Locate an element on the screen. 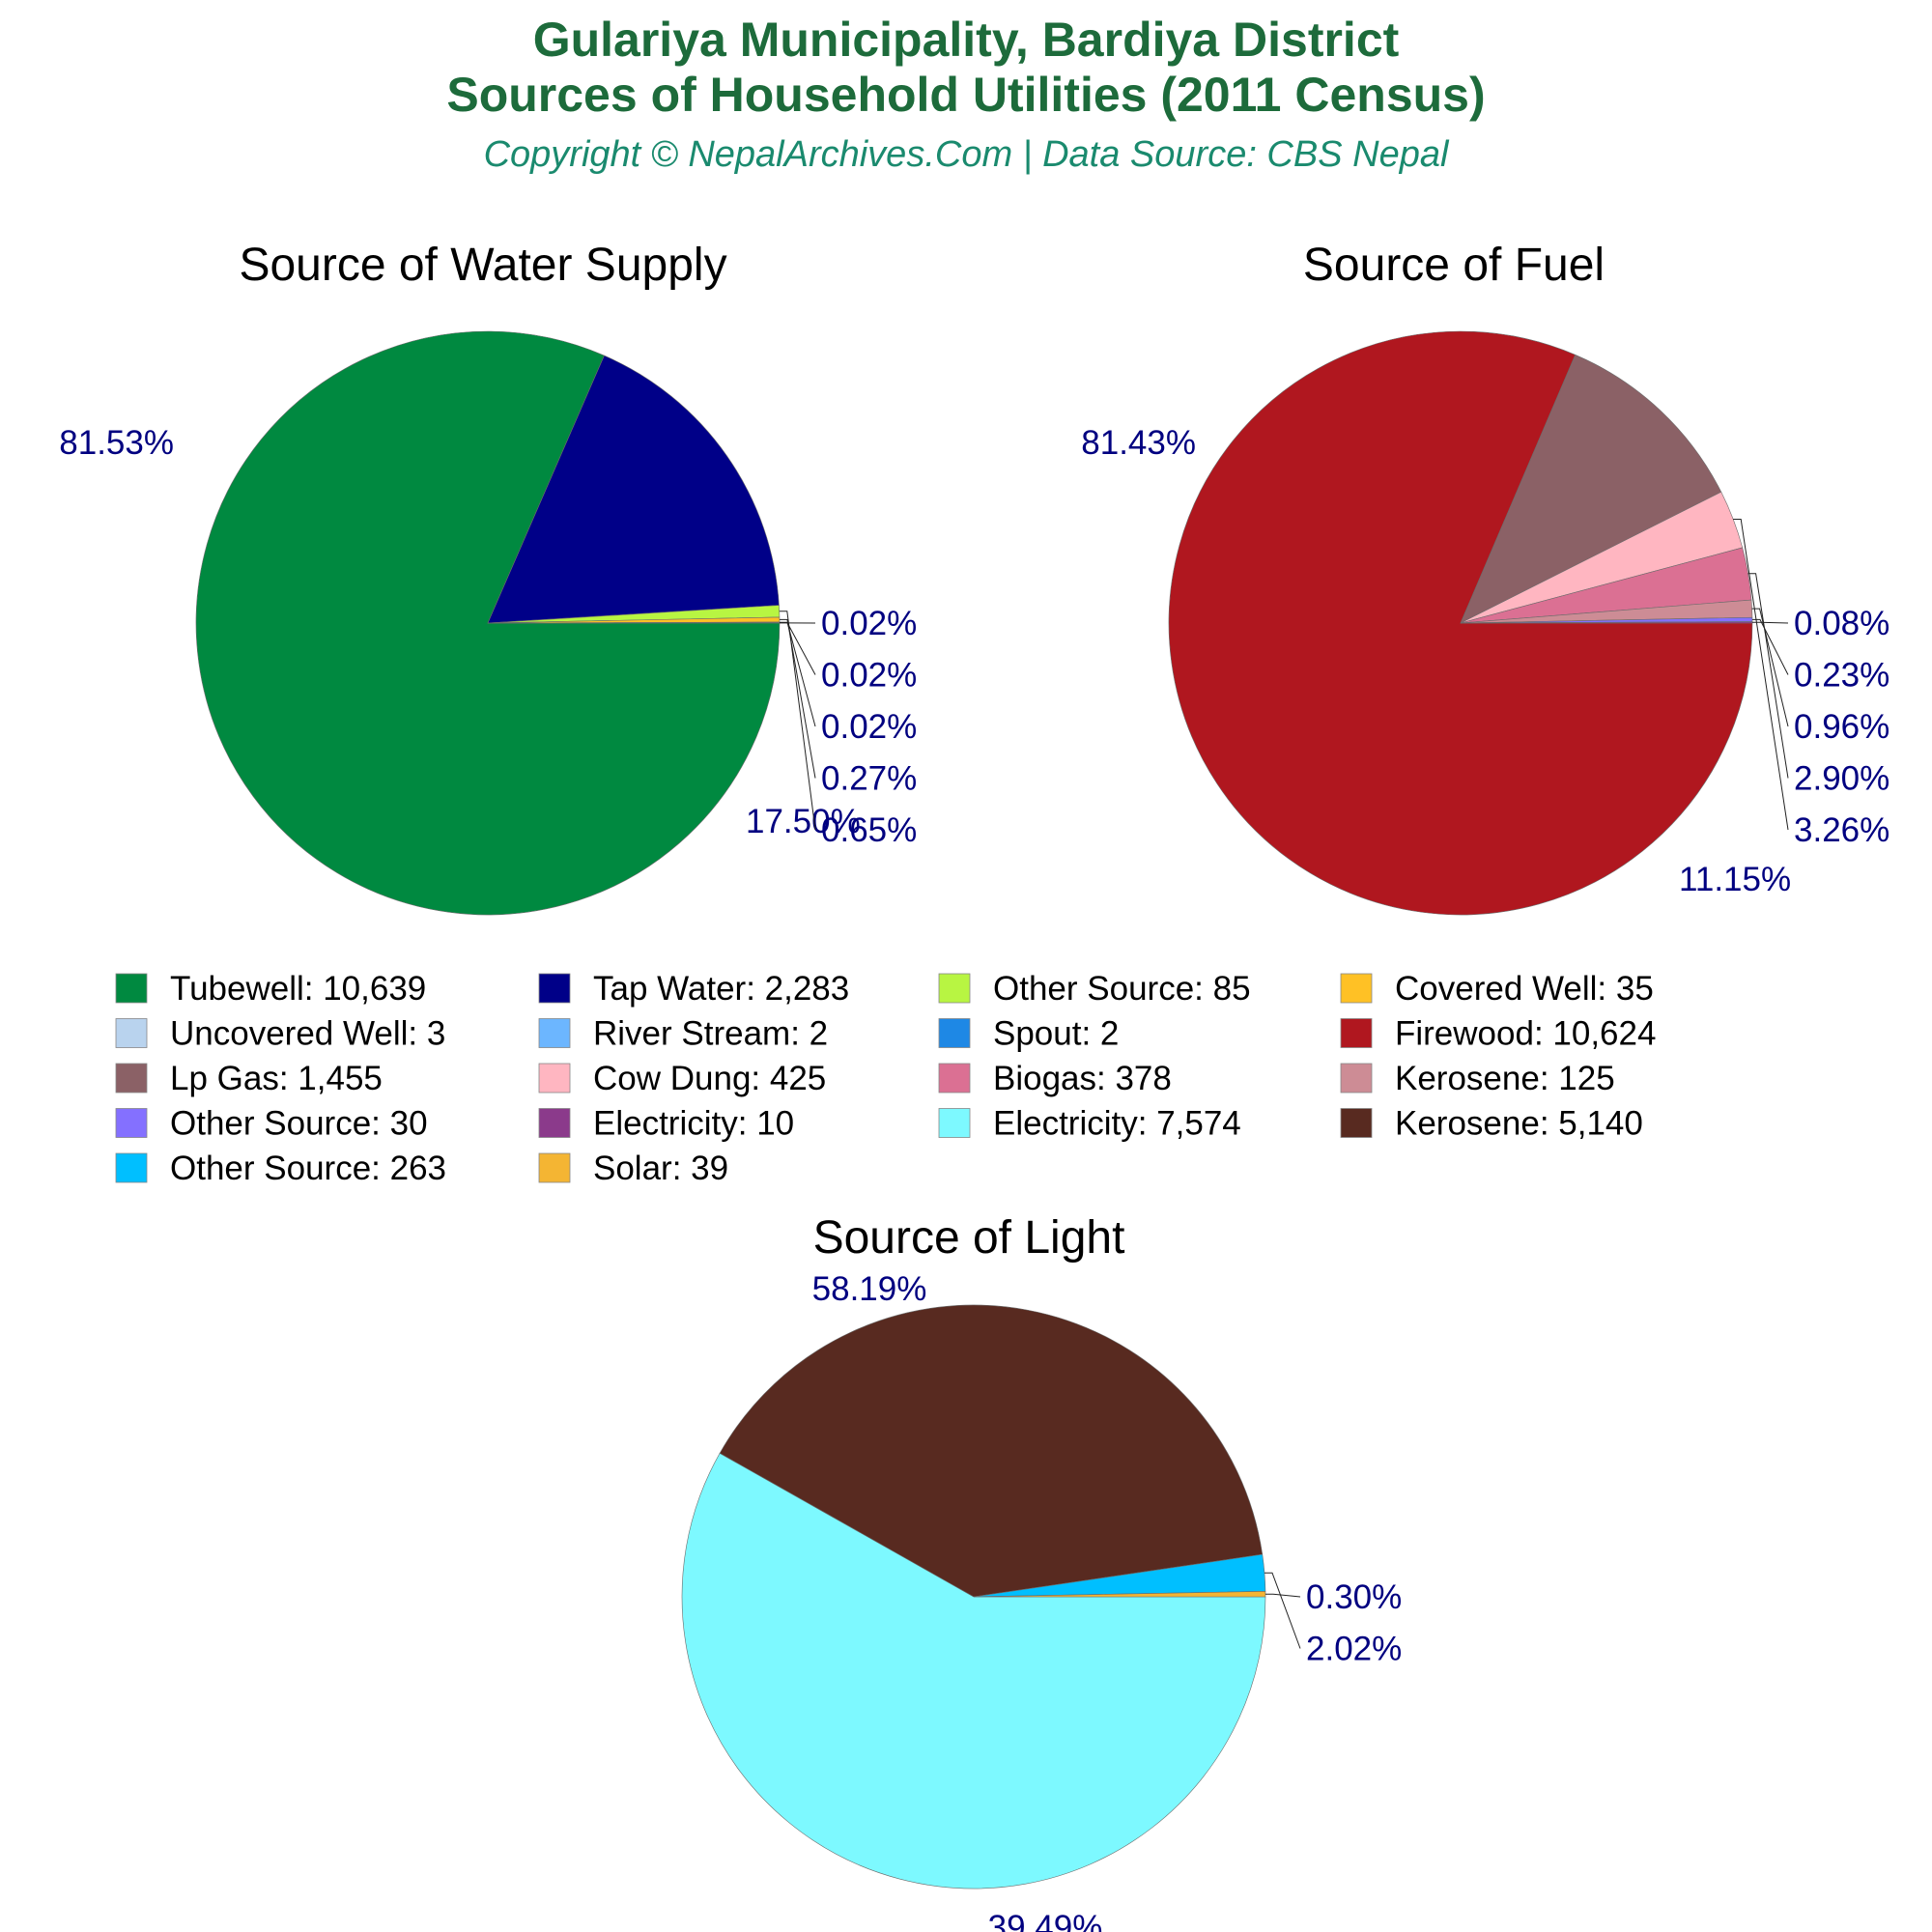 Image resolution: width=1932 pixels, height=1932 pixels. legend-item: Lp Gas: 1,455 is located at coordinates (249, 1078).